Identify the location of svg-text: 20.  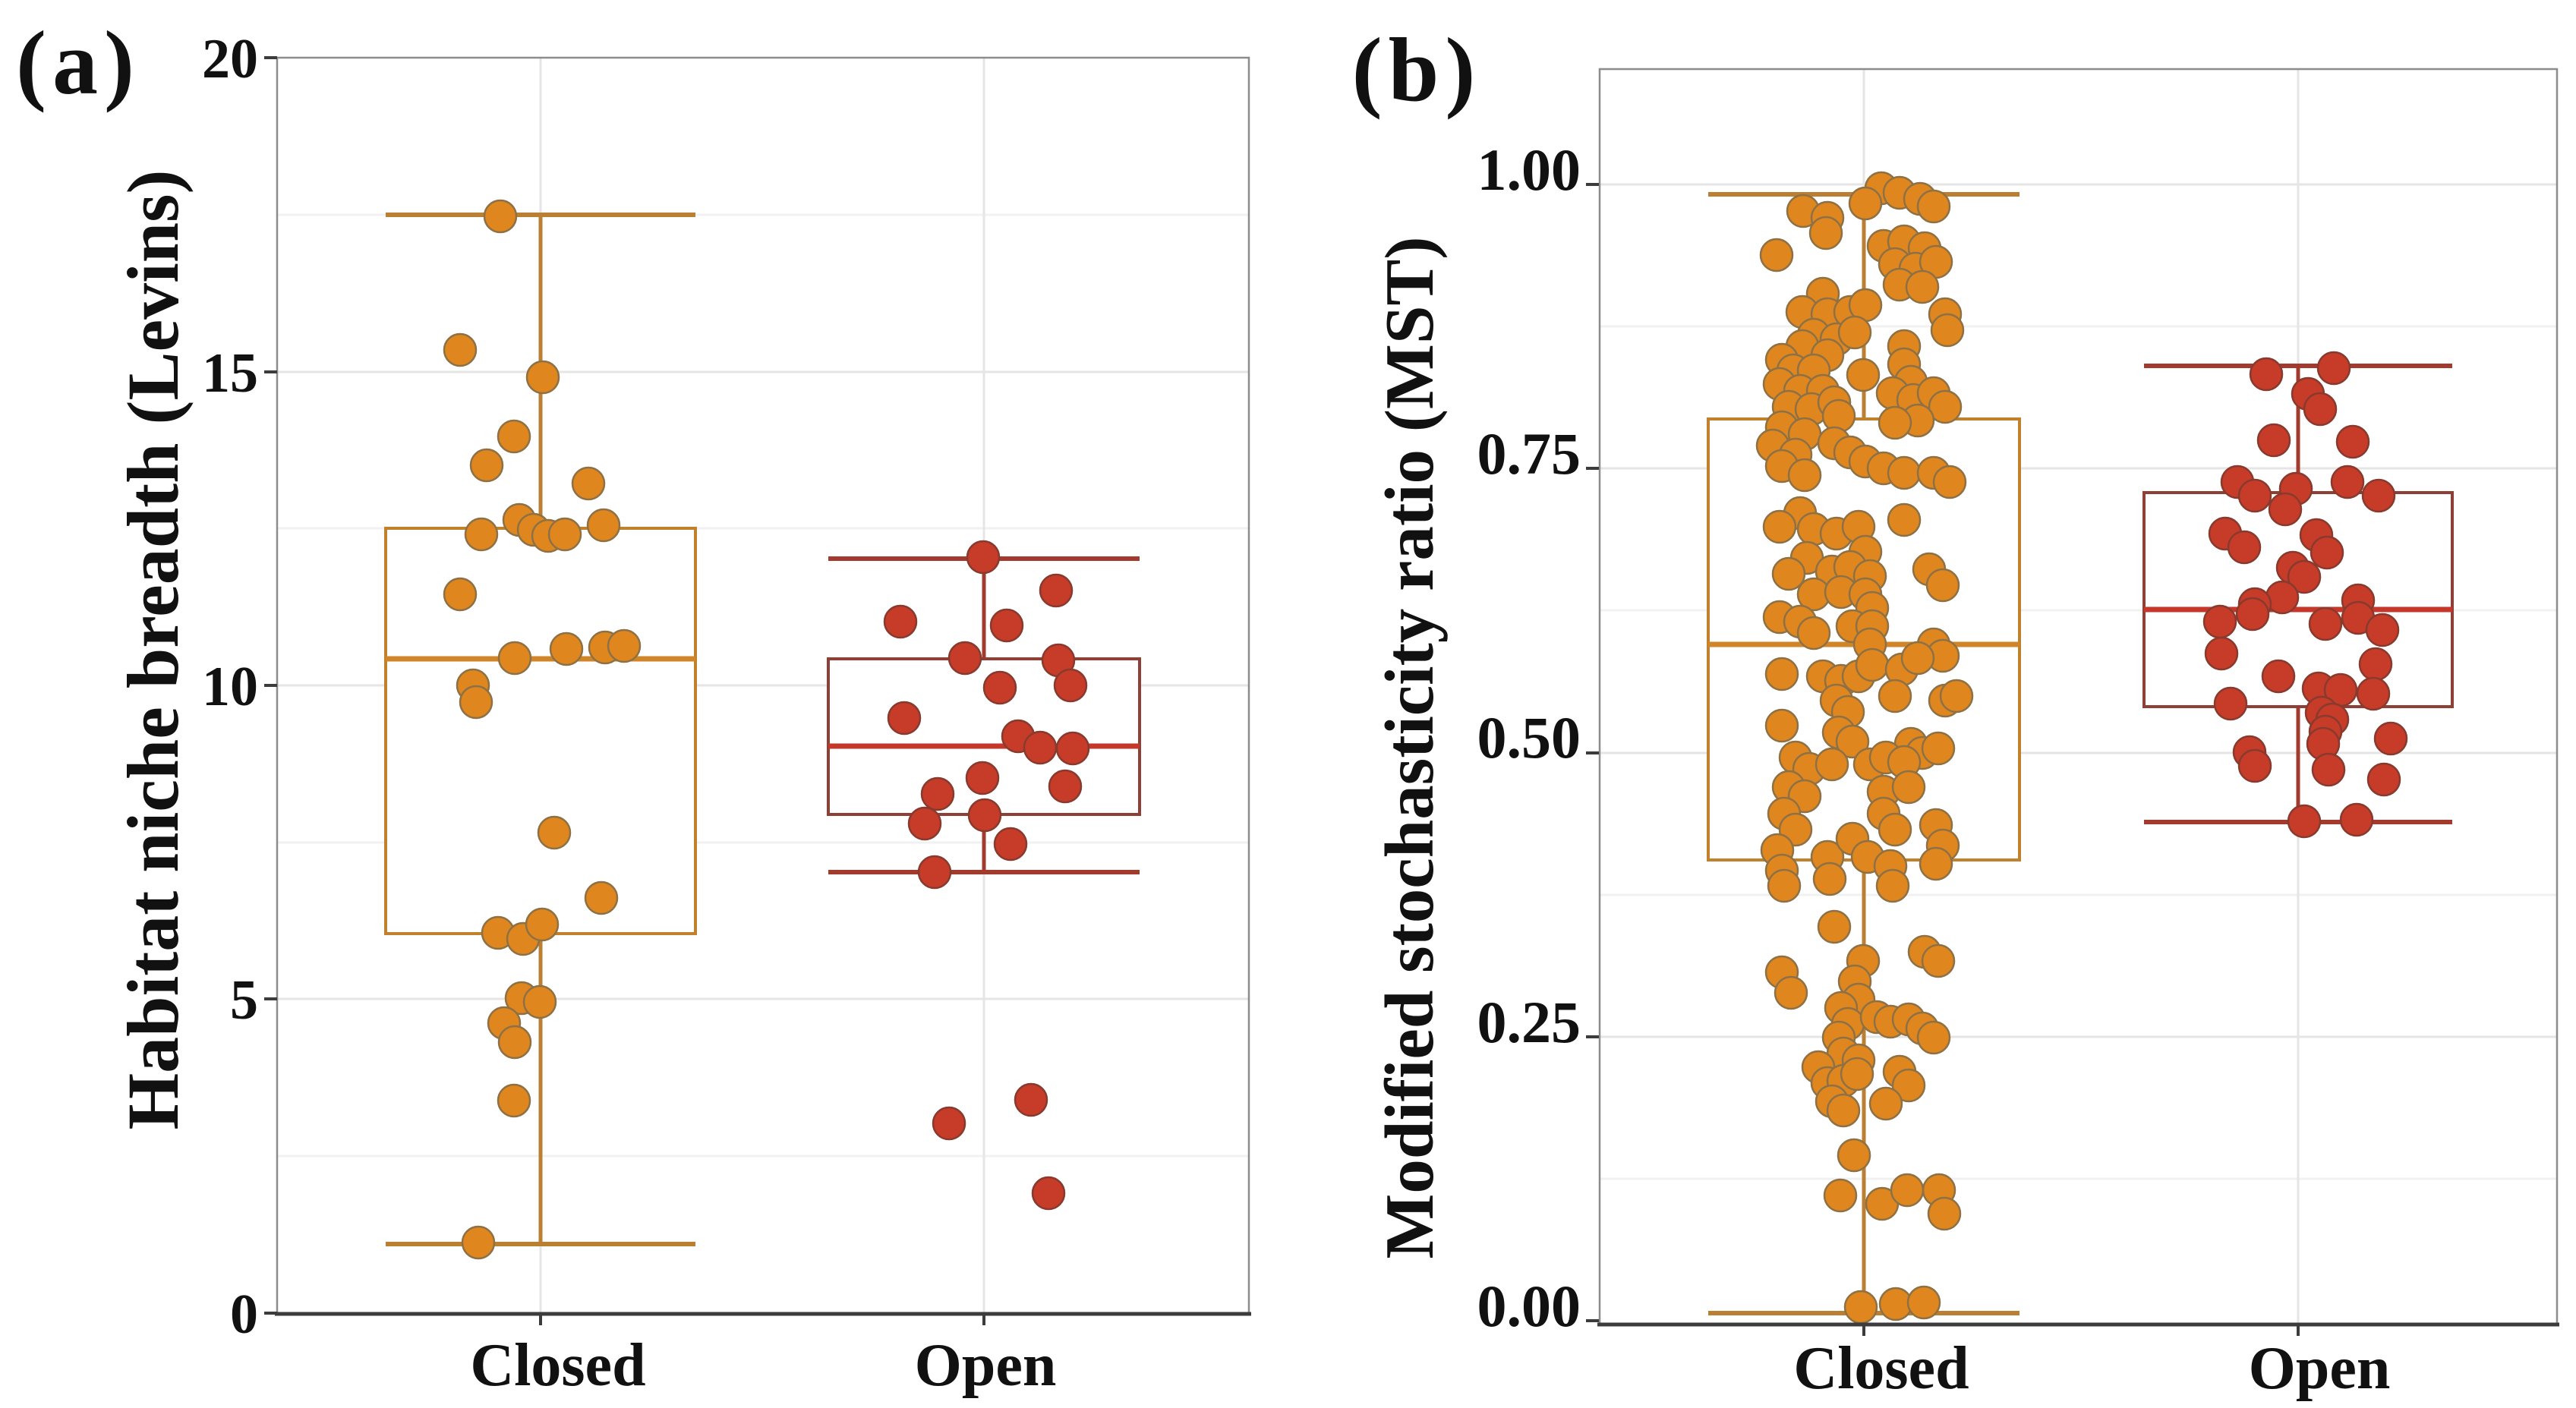
(230, 59).